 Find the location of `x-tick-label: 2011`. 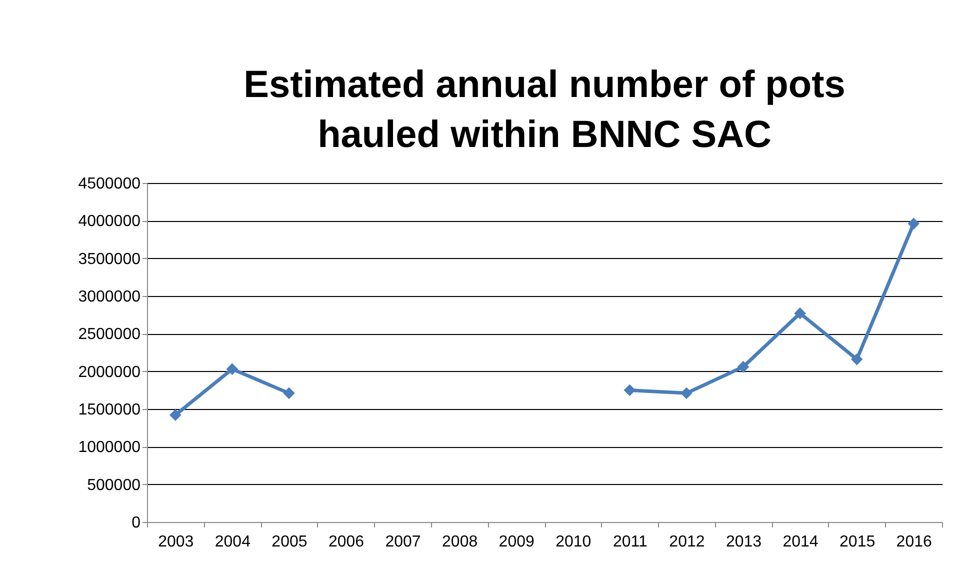

x-tick-label: 2011 is located at coordinates (630, 542).